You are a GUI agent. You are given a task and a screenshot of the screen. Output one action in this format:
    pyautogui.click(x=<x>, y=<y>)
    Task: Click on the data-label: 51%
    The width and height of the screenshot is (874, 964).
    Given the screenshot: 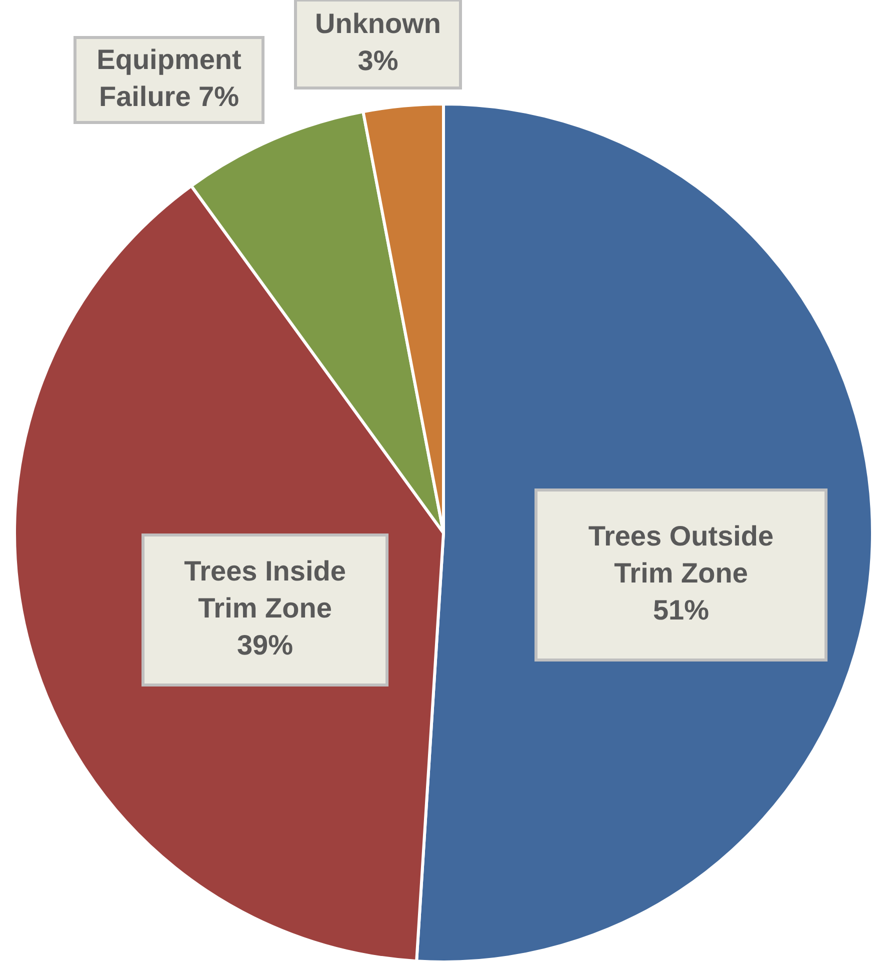 What is the action you would take?
    pyautogui.click(x=681, y=610)
    